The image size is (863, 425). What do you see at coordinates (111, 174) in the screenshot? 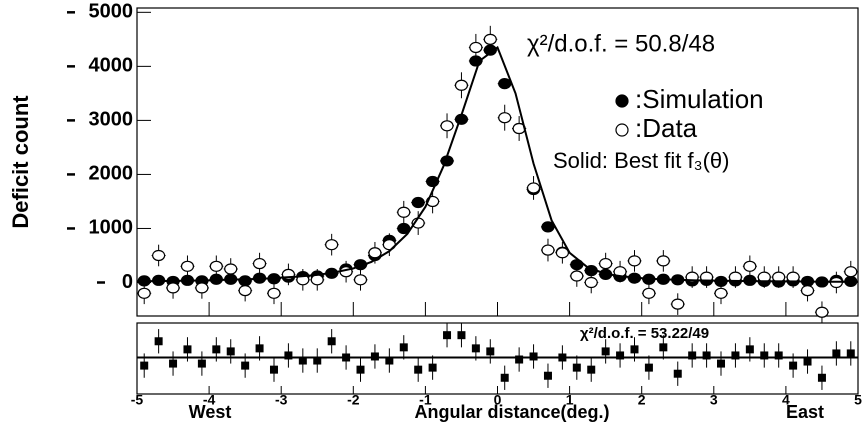
I see `y-tick-label: 2000` at bounding box center [111, 174].